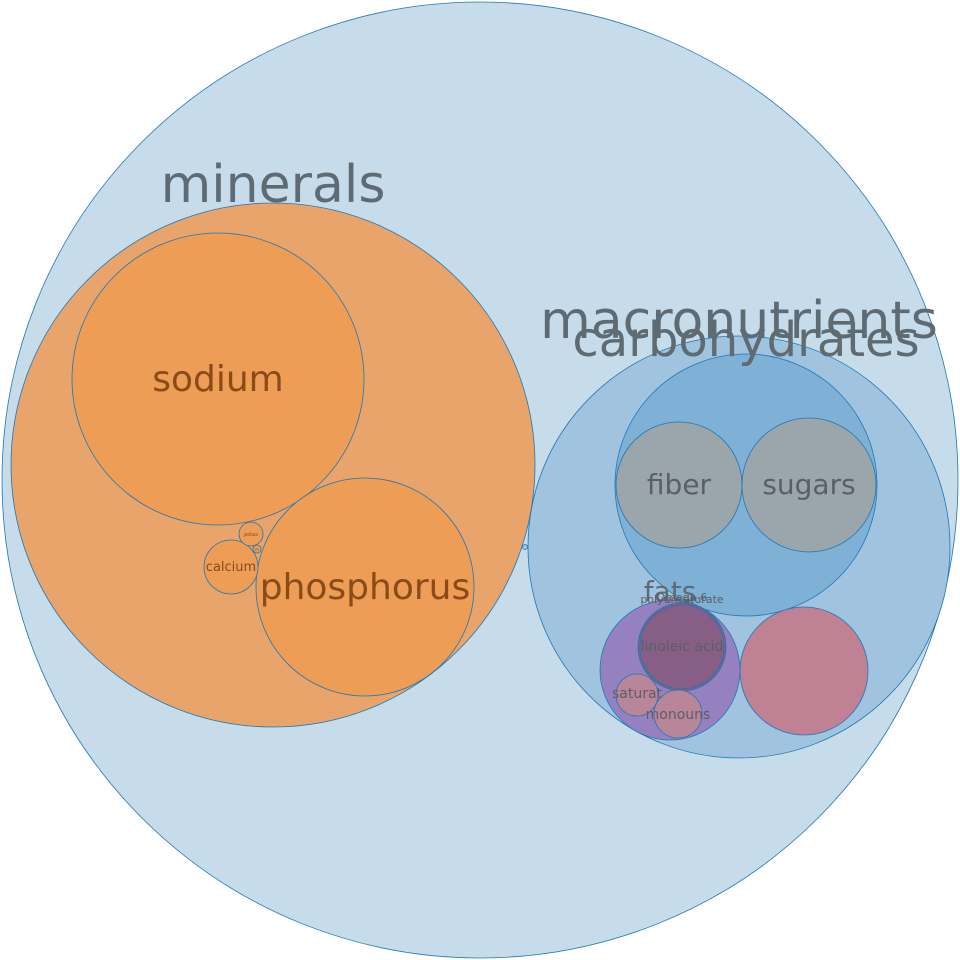  Describe the element at coordinates (679, 484) in the screenshot. I see `fiber-label: fiber` at that location.